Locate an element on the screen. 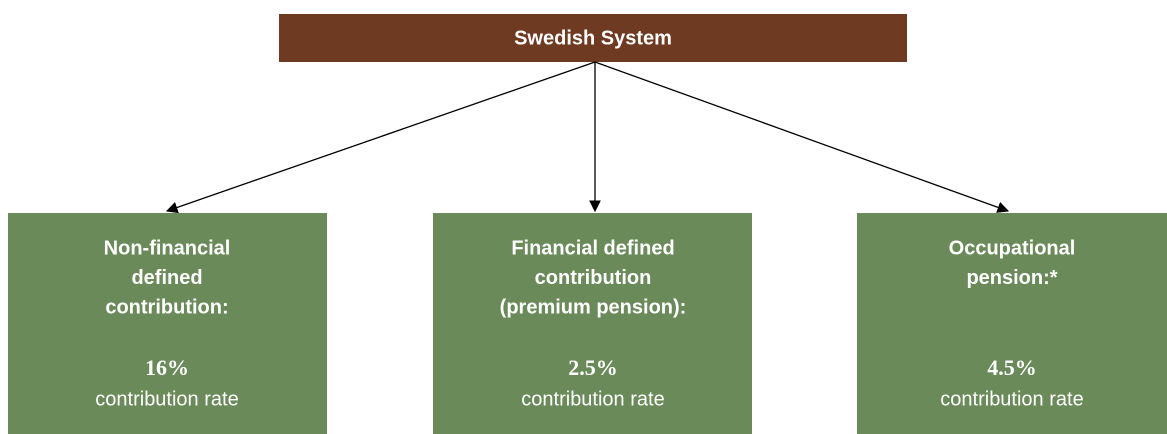 The image size is (1167, 434). root-box is located at coordinates (593, 38).